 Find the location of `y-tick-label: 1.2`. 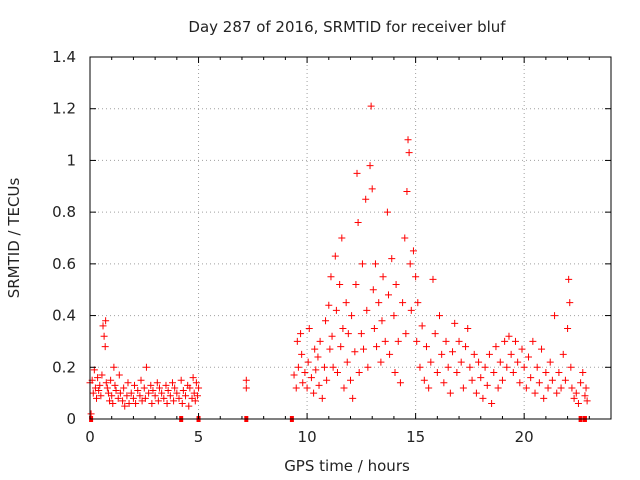

y-tick-label: 1.2 is located at coordinates (64, 109).